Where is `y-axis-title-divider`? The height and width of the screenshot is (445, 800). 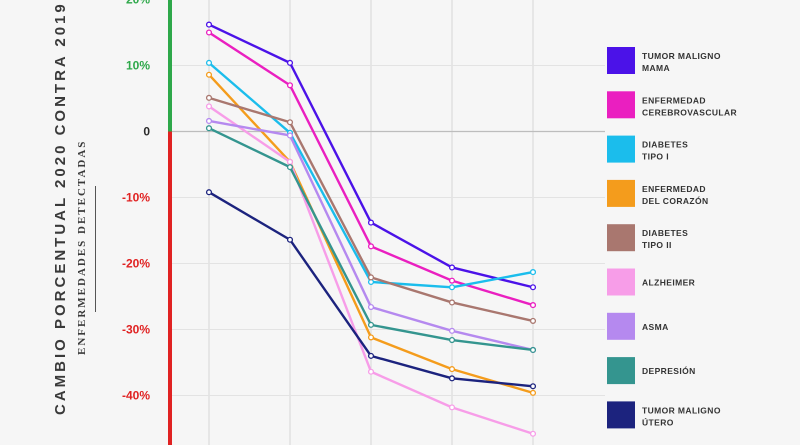 y-axis-title-divider is located at coordinates (95, 249).